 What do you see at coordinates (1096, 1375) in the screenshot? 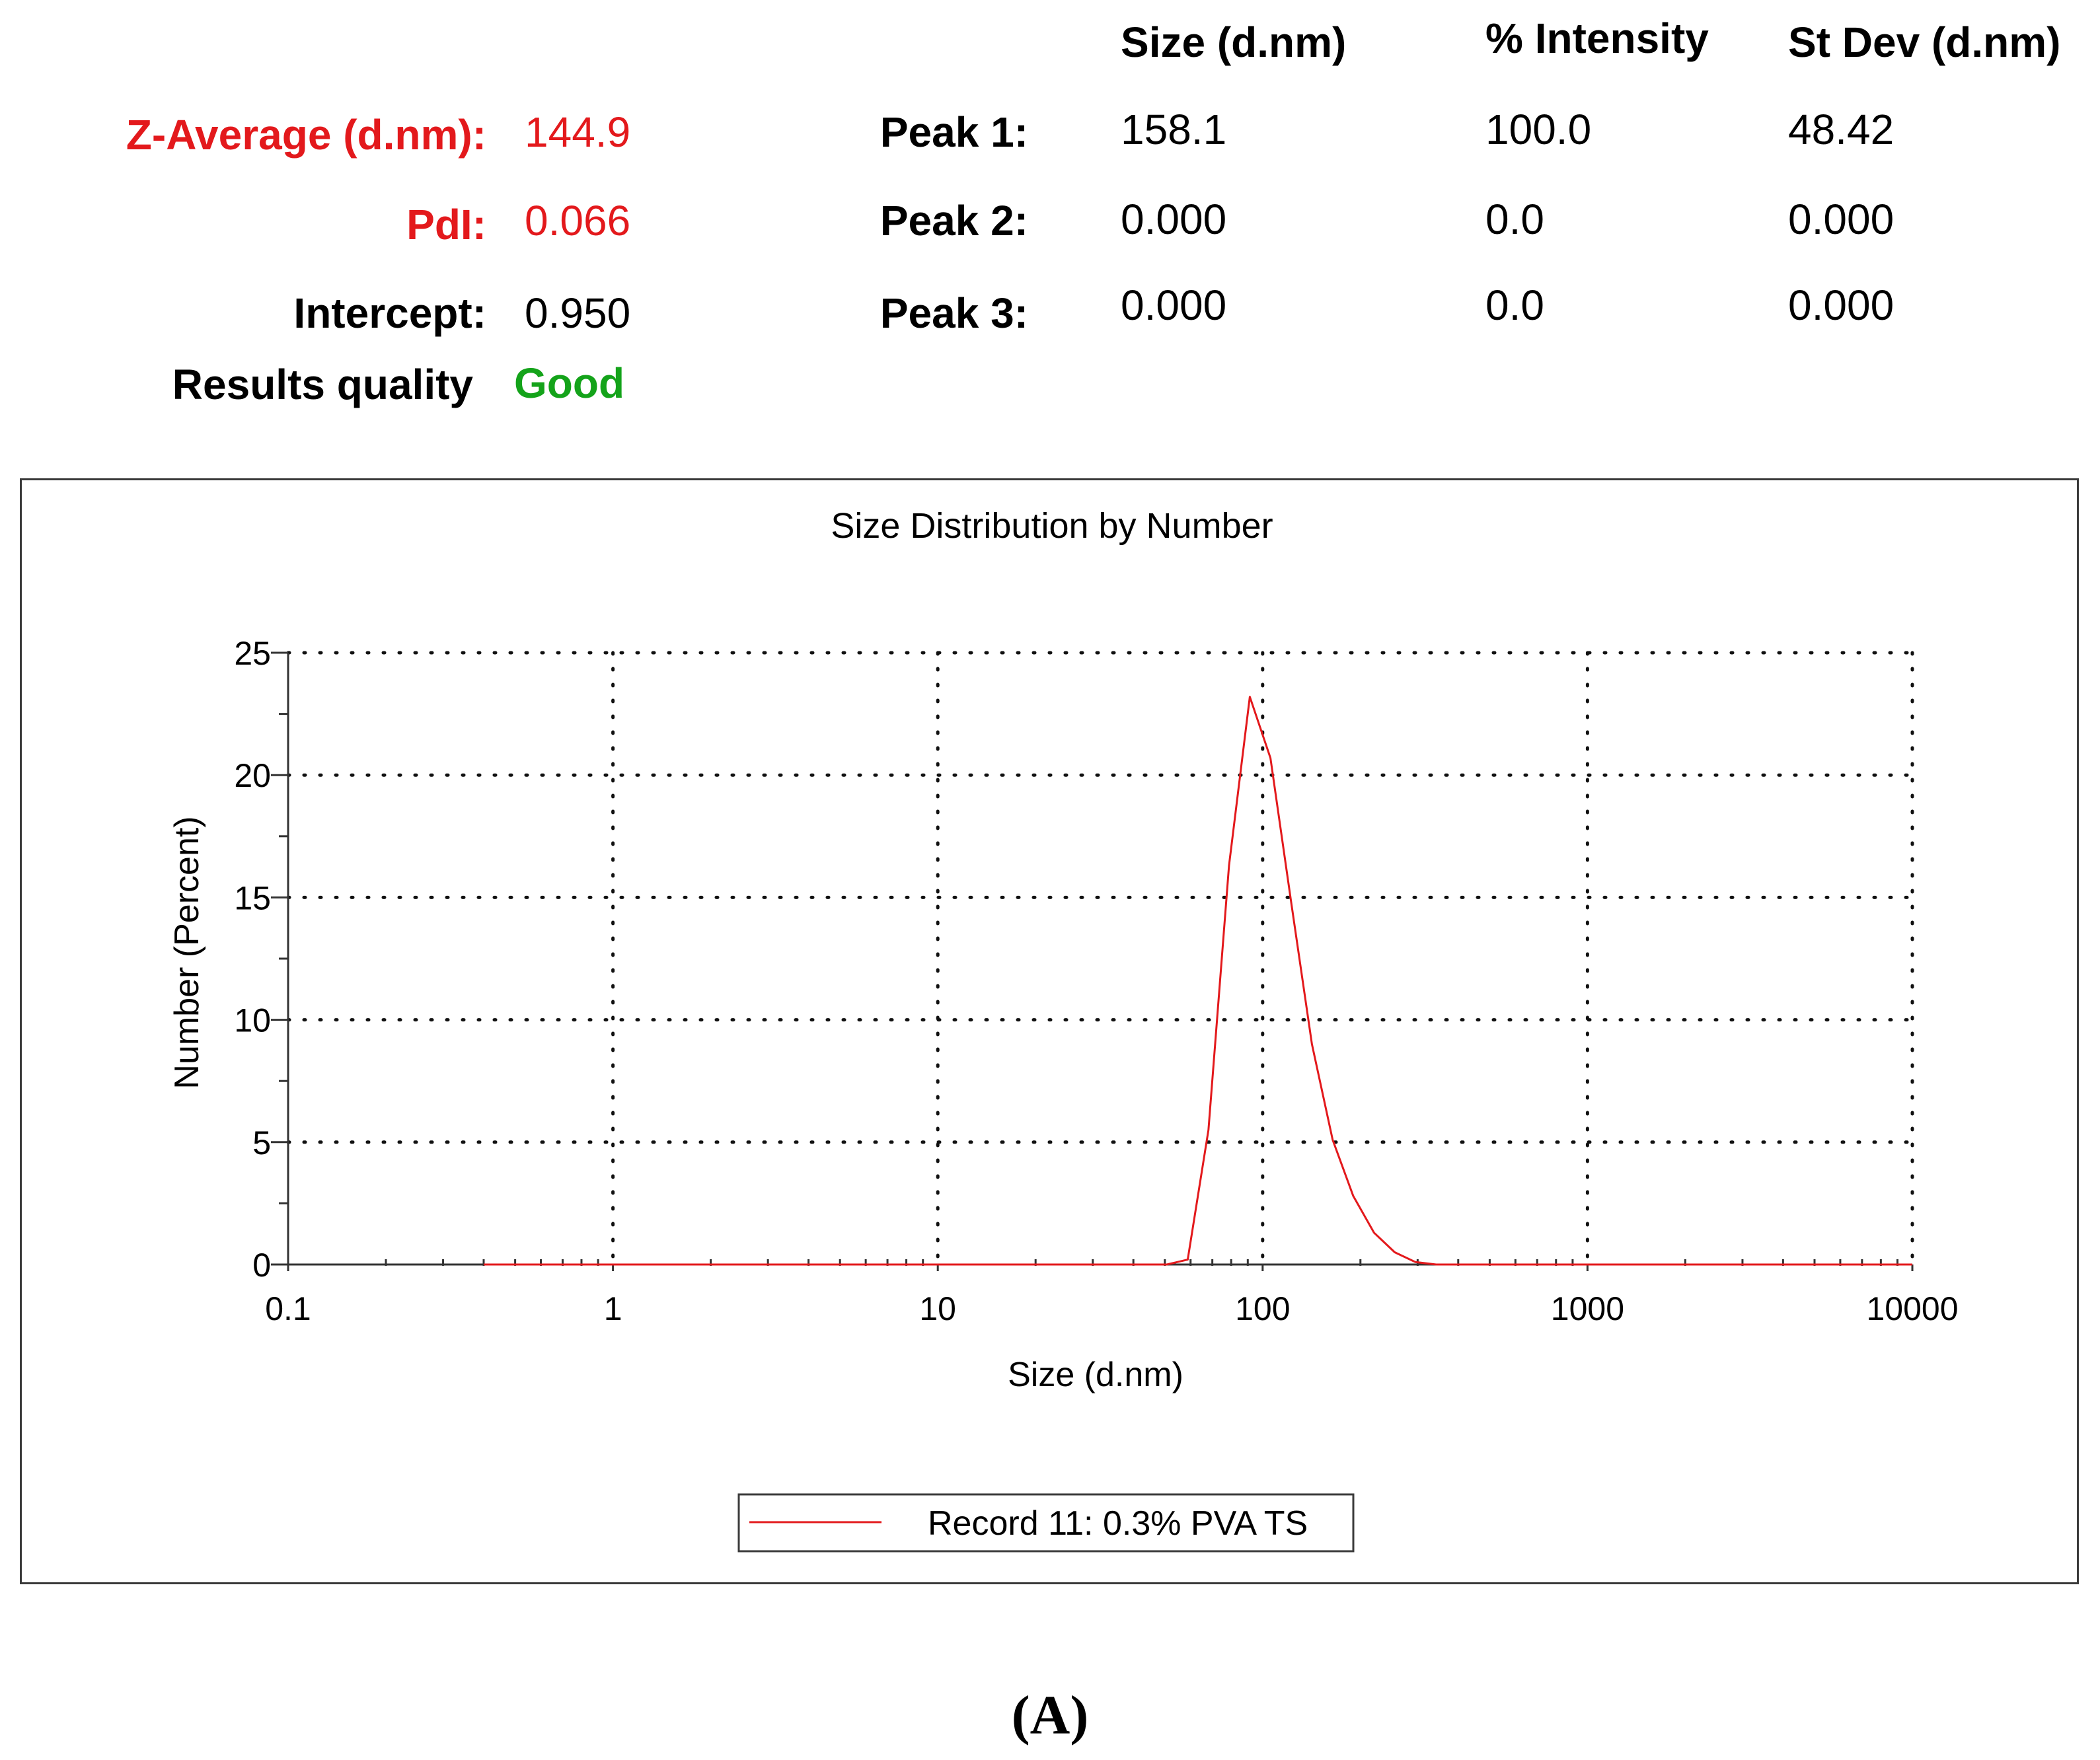
I see `x-axis-label: Size (d.nm)` at bounding box center [1096, 1375].